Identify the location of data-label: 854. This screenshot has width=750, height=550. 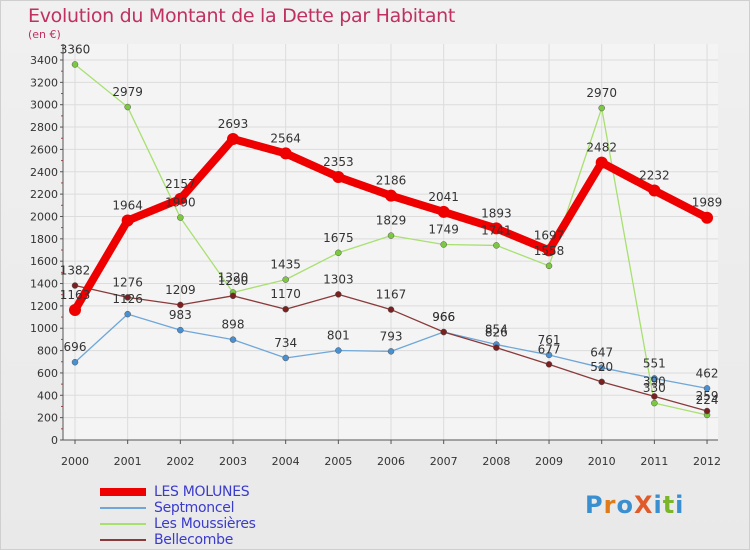
(496, 330).